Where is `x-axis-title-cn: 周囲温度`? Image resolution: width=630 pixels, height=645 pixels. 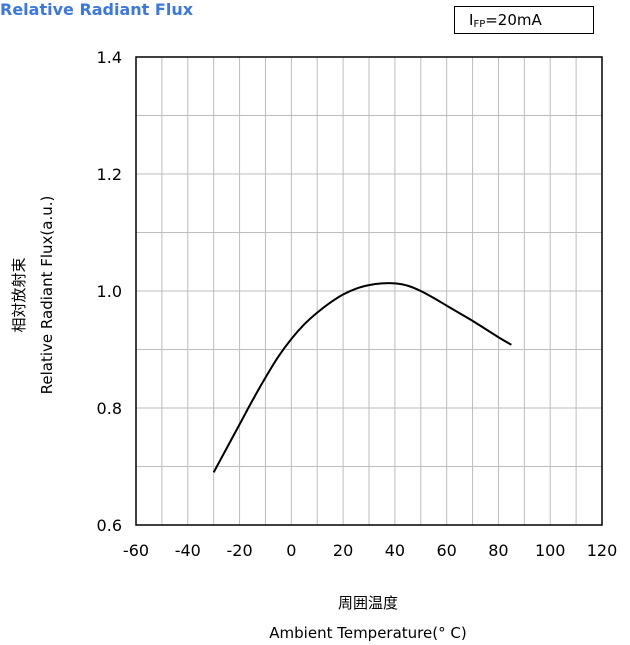 x-axis-title-cn: 周囲温度 is located at coordinates (368, 603).